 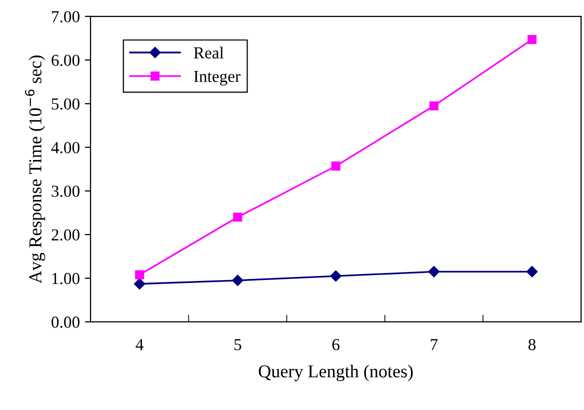 What do you see at coordinates (434, 344) in the screenshot?
I see `x-tick-label: 7` at bounding box center [434, 344].